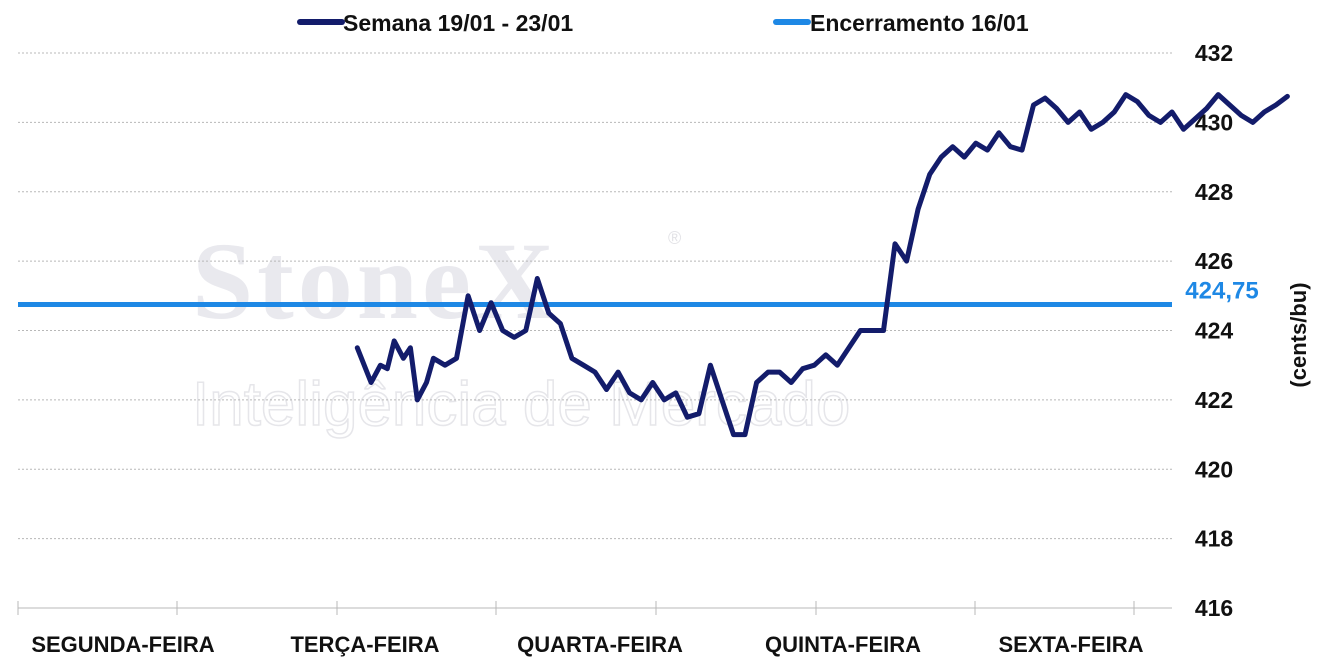  Describe the element at coordinates (600, 644) in the screenshot. I see `x-category-label: QUARTA-FEIRA` at that location.